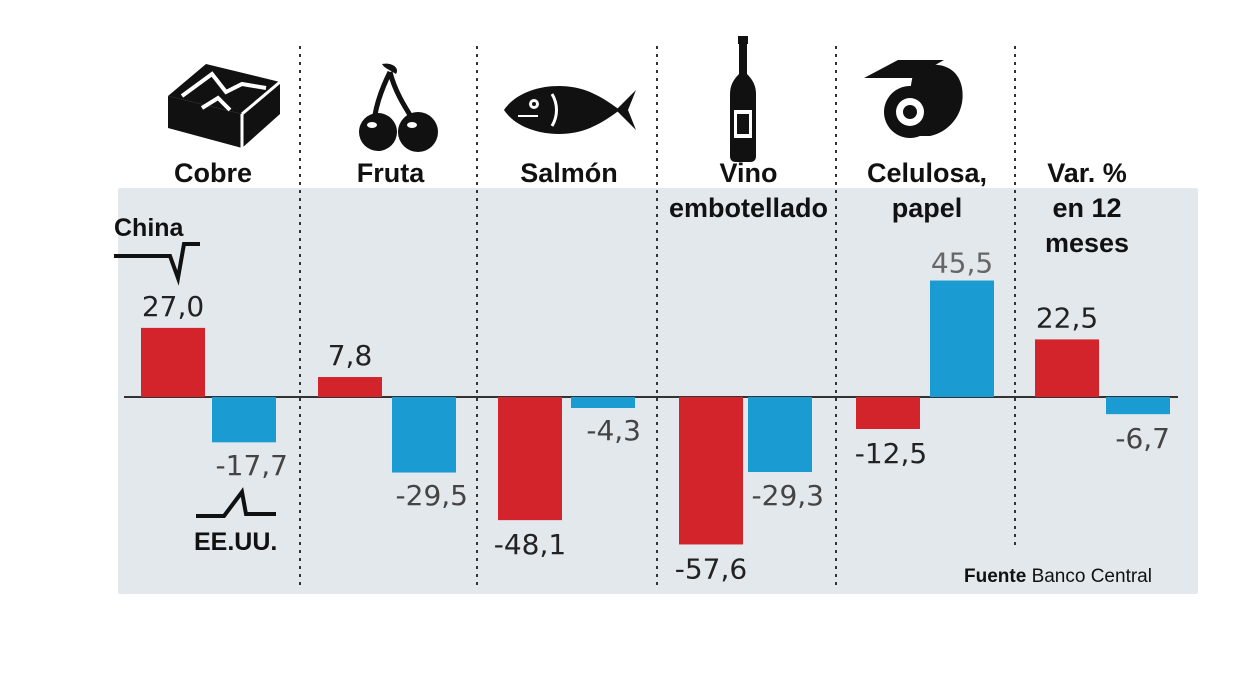 The height and width of the screenshot is (684, 1240). I want to click on source-label: Fuente, so click(995, 576).